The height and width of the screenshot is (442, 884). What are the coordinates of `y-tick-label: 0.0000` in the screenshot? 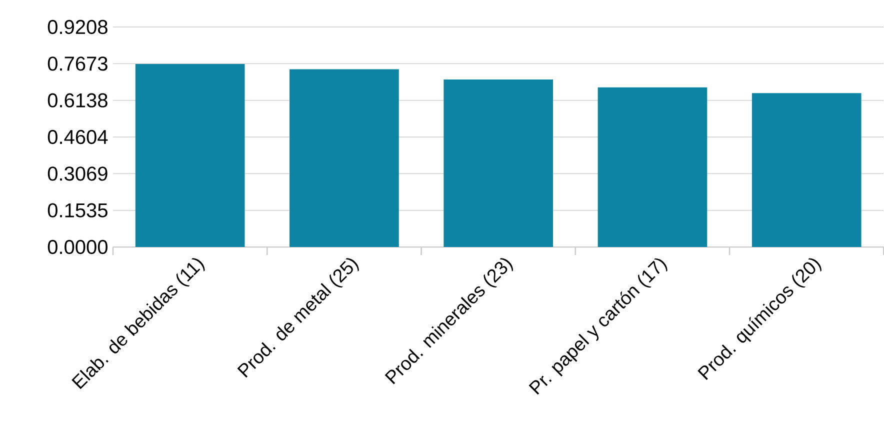 It's located at (78, 247).